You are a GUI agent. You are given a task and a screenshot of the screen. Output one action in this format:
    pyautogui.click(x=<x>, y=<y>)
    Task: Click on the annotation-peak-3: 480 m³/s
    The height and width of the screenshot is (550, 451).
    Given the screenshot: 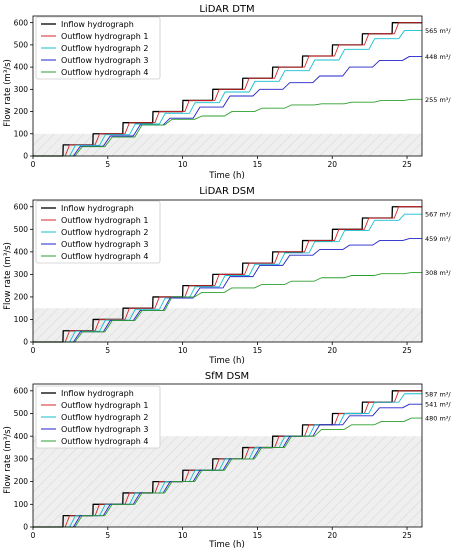 What is the action you would take?
    pyautogui.click(x=438, y=419)
    